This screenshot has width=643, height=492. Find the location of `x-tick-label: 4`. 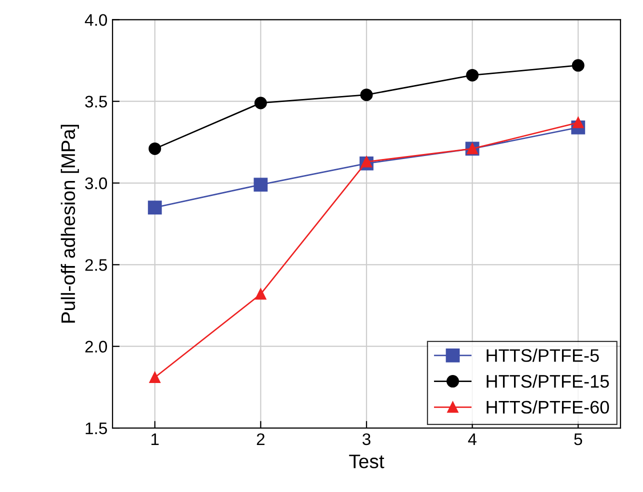

x-tick-label: 4 is located at coordinates (472, 439).